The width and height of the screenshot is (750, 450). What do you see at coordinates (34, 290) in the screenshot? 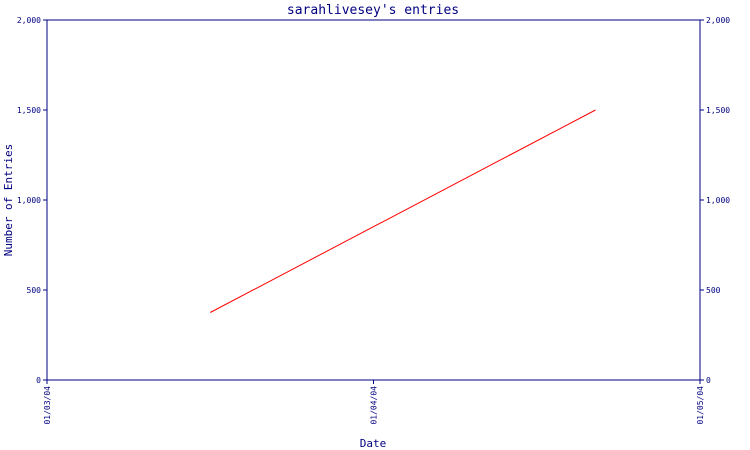
I see `y-tick-label-left: 500` at bounding box center [34, 290].